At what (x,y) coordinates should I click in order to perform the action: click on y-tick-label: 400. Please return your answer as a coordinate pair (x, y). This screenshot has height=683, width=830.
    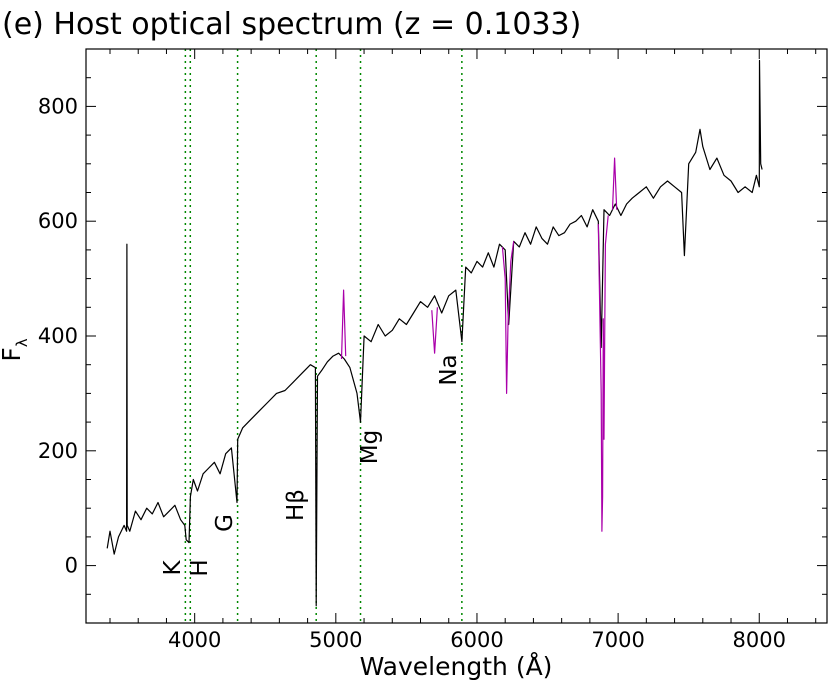
    Looking at the image, I should click on (58, 336).